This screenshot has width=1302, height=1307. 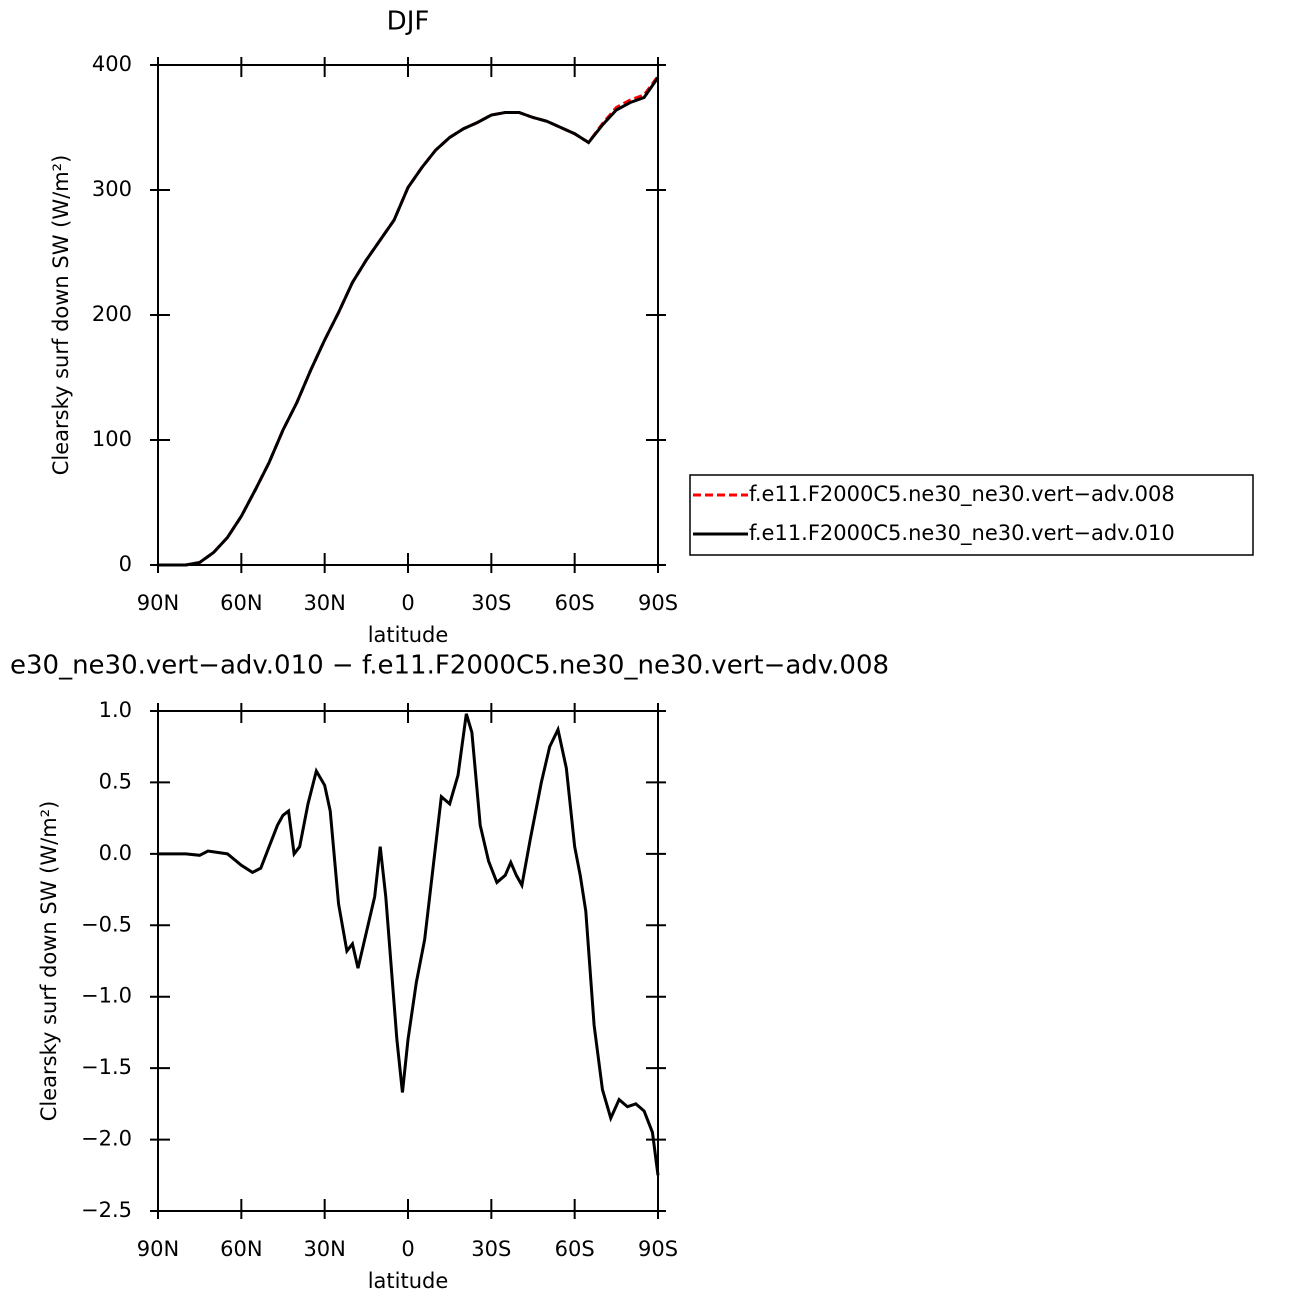 What do you see at coordinates (125, 564) in the screenshot?
I see `y-tick-label: 0` at bounding box center [125, 564].